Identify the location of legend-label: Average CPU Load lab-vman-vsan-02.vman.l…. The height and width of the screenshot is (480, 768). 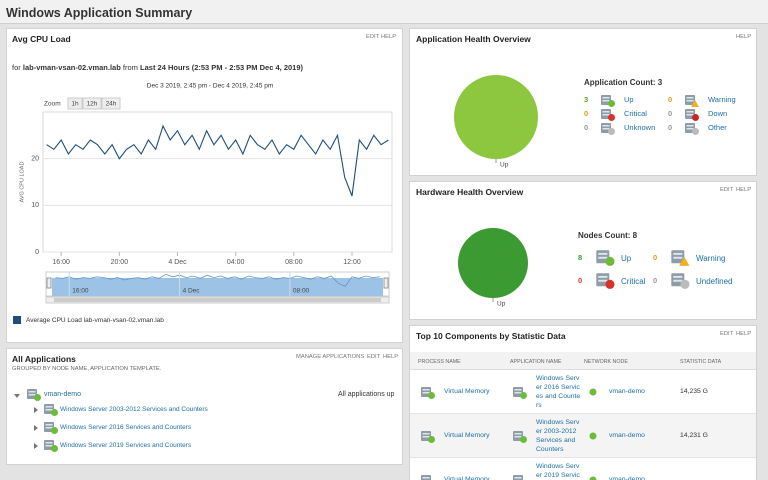
(95, 320).